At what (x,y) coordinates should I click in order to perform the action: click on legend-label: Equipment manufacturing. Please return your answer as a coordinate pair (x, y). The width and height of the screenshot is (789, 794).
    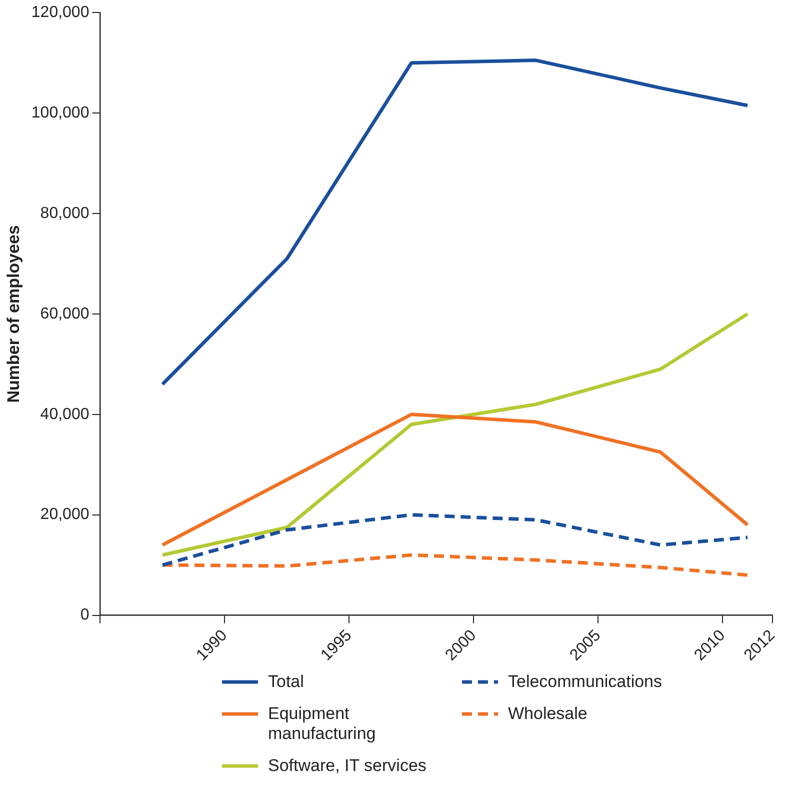
    Looking at the image, I should click on (322, 724).